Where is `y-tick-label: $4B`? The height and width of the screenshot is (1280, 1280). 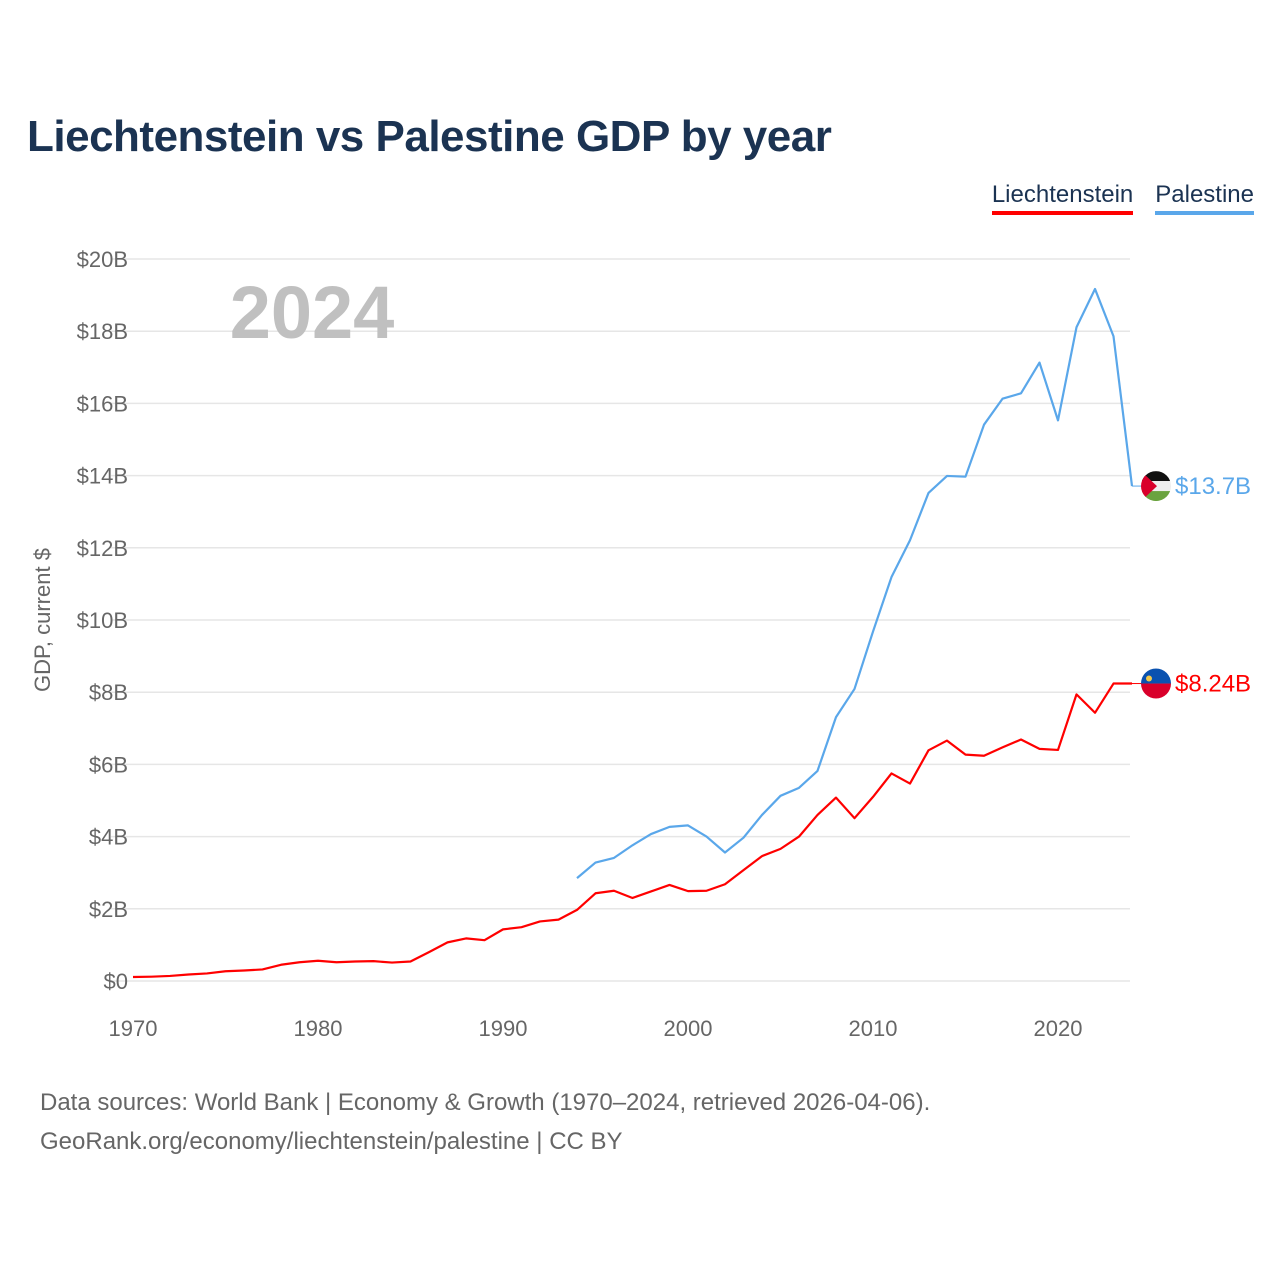 y-tick-label: $4B is located at coordinates (108, 837).